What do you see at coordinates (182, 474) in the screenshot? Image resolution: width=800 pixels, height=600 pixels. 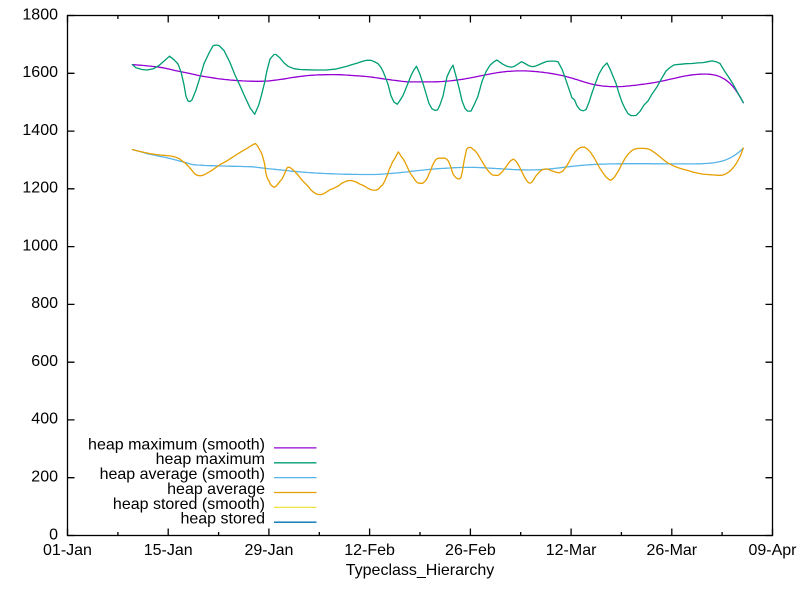 I see `svg-text: heap average (smooth)` at bounding box center [182, 474].